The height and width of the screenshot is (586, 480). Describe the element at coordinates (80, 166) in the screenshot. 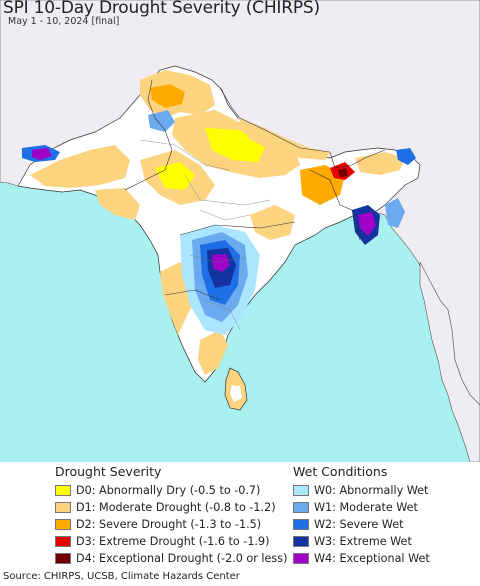

I see `drought-patch-west` at that location.